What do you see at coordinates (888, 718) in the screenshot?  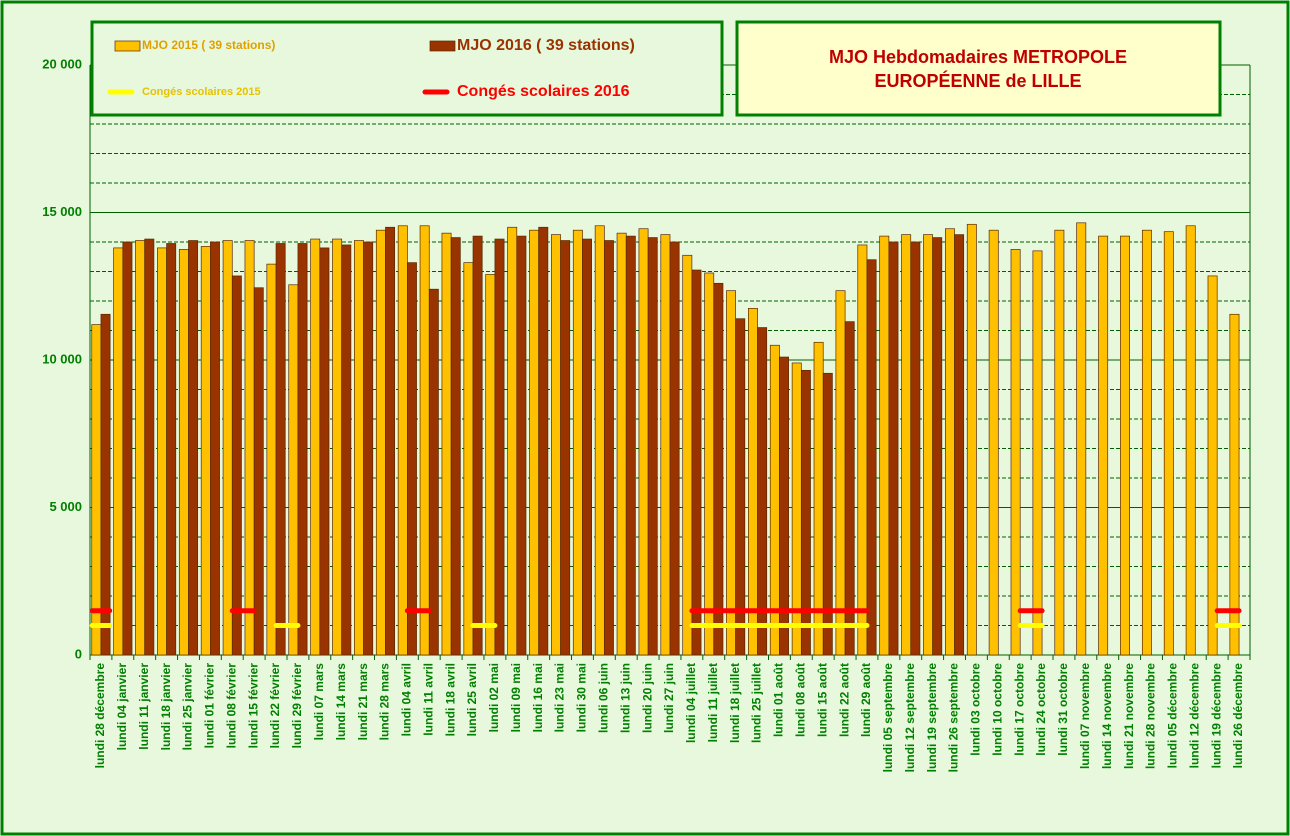 I see `x-tick-label: lundi 05 septembre` at bounding box center [888, 718].